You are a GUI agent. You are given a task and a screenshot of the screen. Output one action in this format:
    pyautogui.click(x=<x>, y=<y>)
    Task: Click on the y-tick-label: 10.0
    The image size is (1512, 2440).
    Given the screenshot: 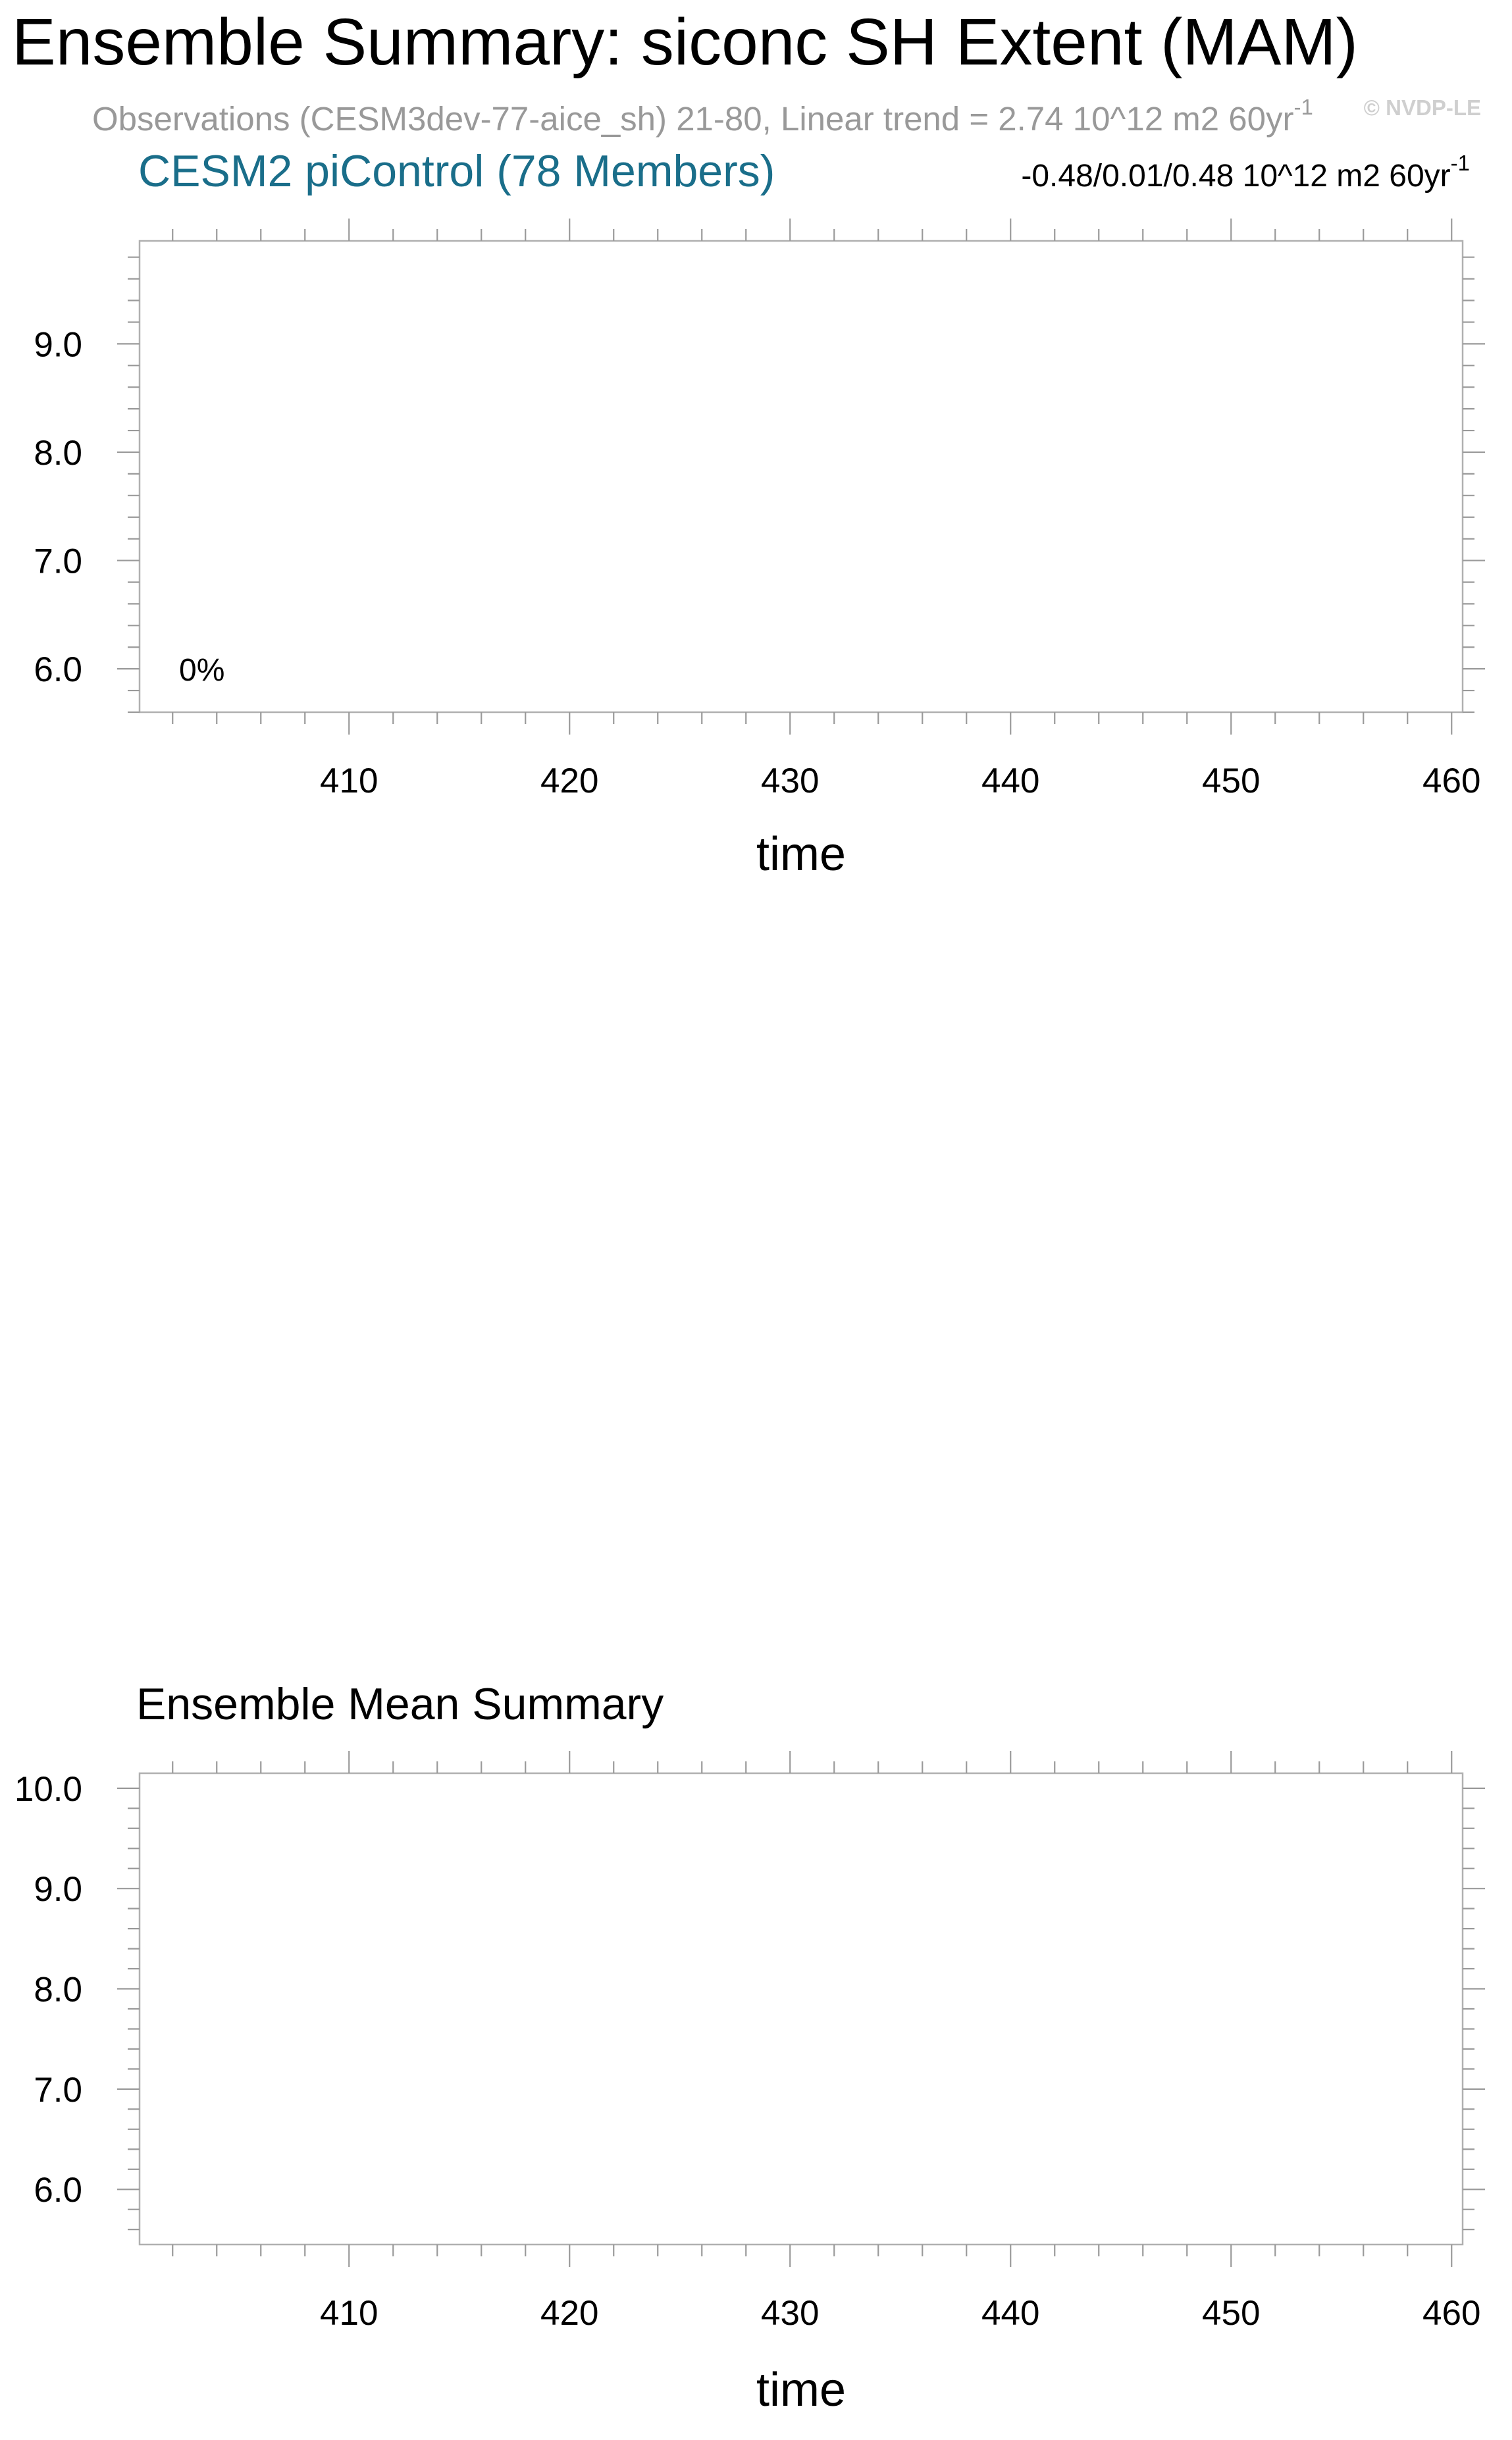 What is the action you would take?
    pyautogui.click(x=48, y=1789)
    